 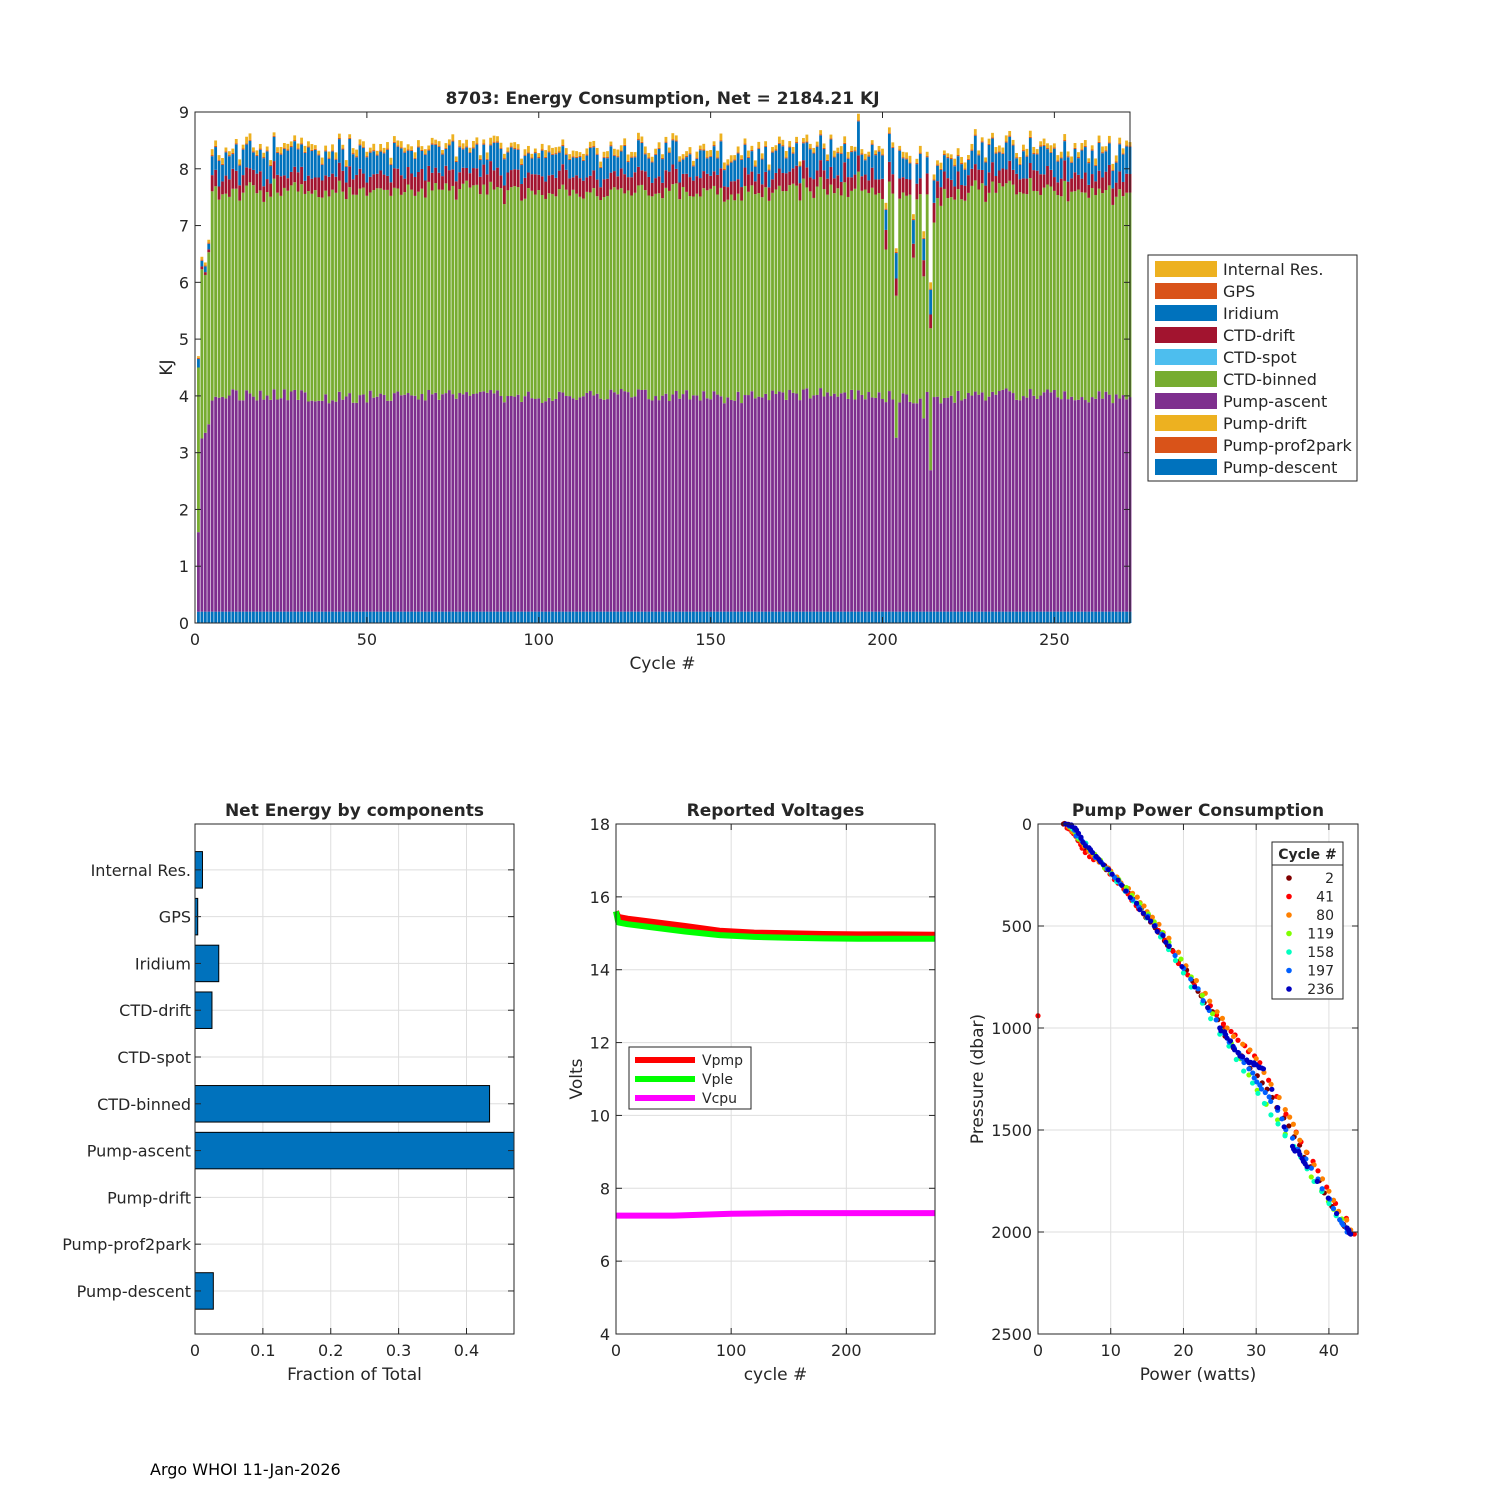 What do you see at coordinates (154, 1057) in the screenshot?
I see `components-category-label: CTD-spot` at bounding box center [154, 1057].